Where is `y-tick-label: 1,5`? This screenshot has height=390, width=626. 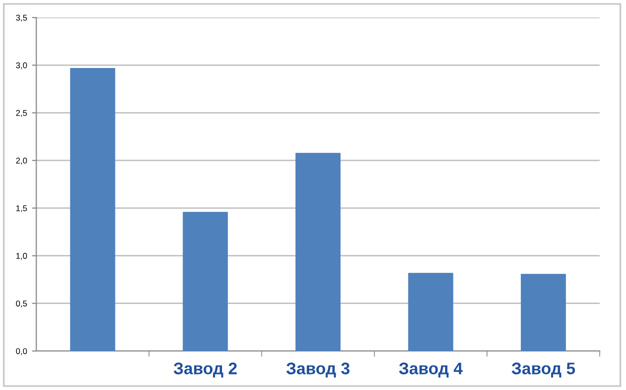
y-tick-label: 1,5 is located at coordinates (21, 208).